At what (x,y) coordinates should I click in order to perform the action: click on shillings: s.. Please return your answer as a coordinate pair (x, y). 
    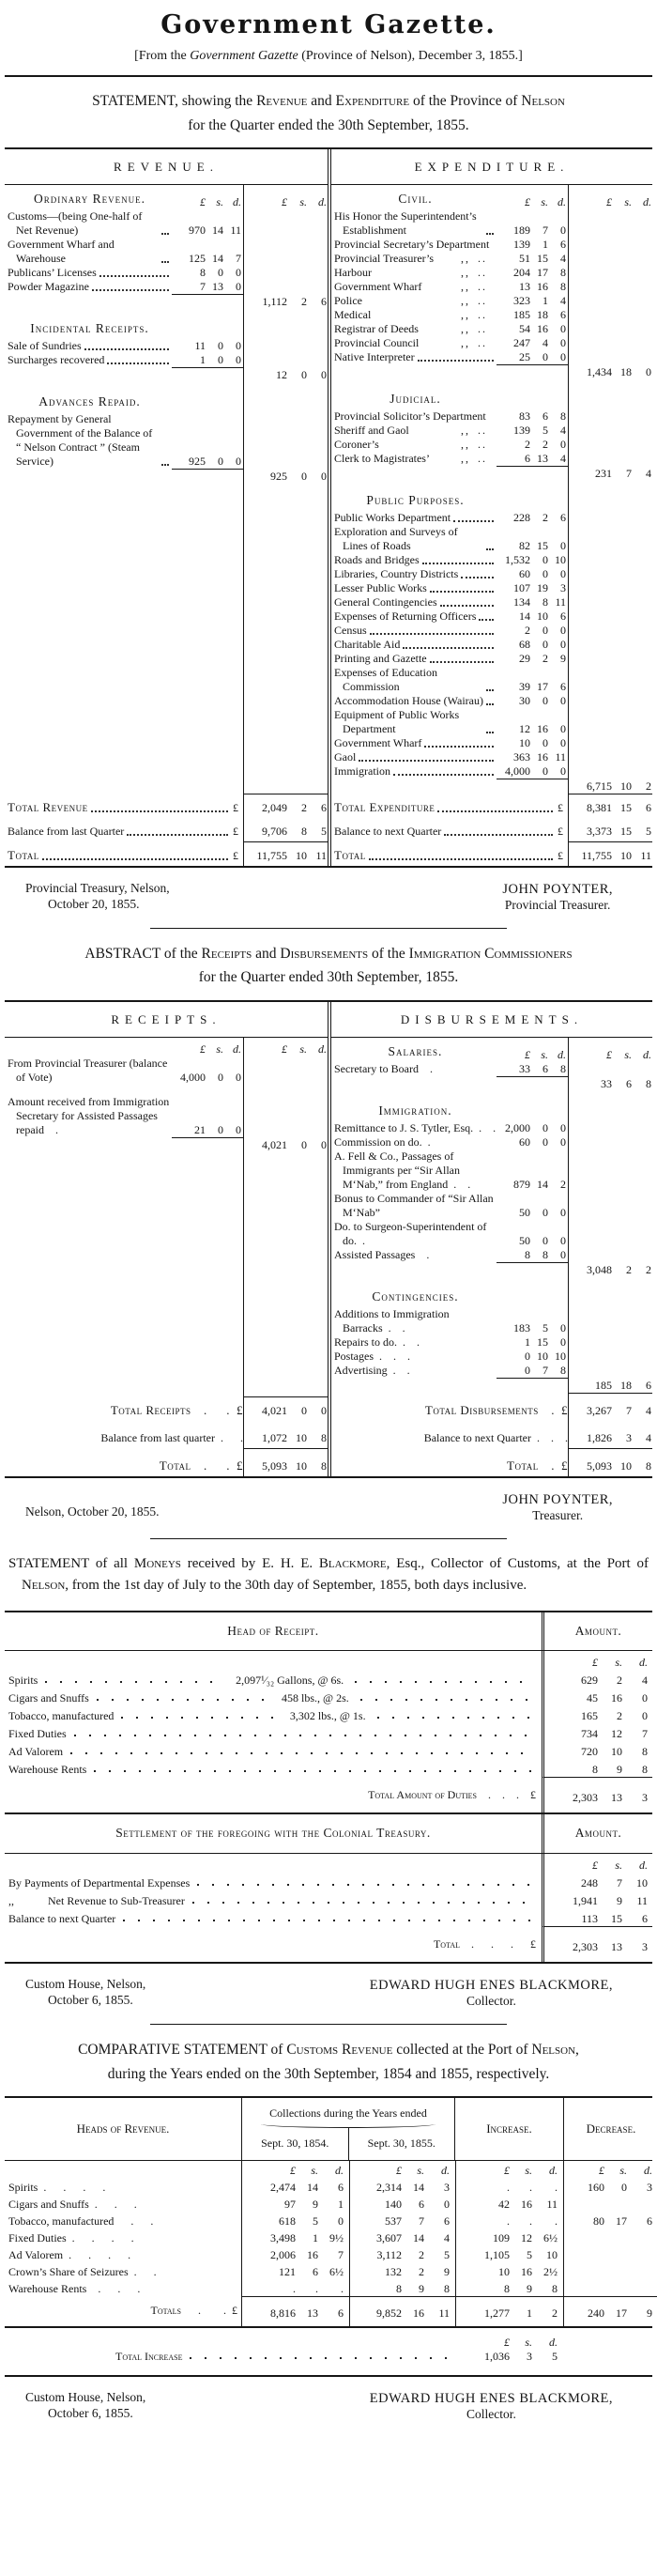
    Looking at the image, I should click on (544, 201).